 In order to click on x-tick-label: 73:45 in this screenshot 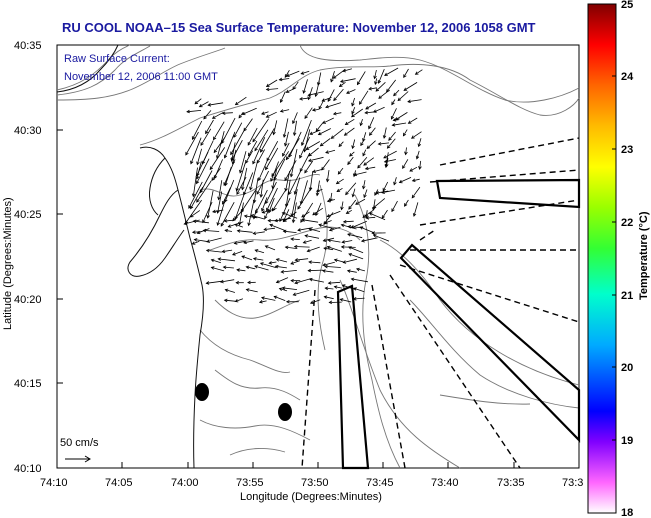, I will do `click(380, 483)`.